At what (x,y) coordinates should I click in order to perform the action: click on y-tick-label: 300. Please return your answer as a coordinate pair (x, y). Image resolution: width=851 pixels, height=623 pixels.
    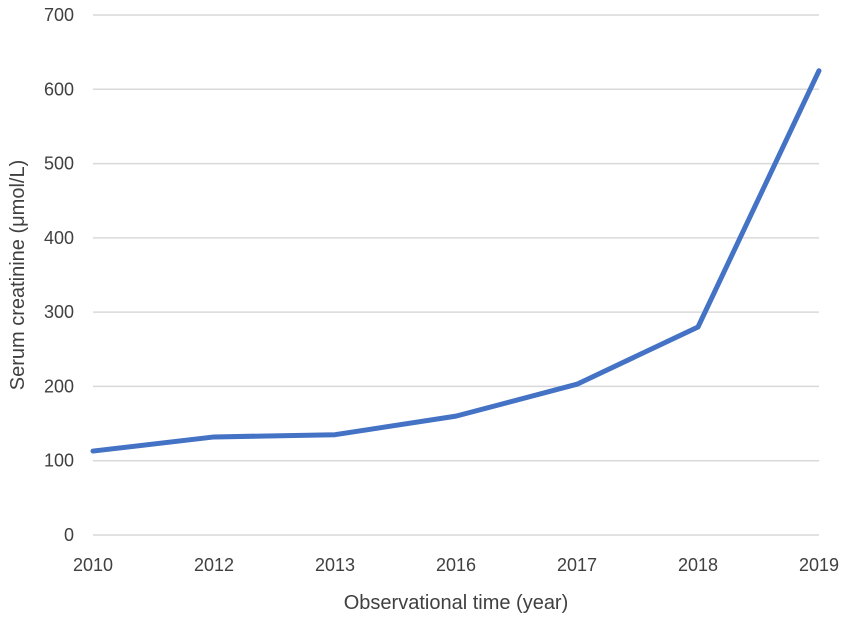
    Looking at the image, I should click on (59, 312).